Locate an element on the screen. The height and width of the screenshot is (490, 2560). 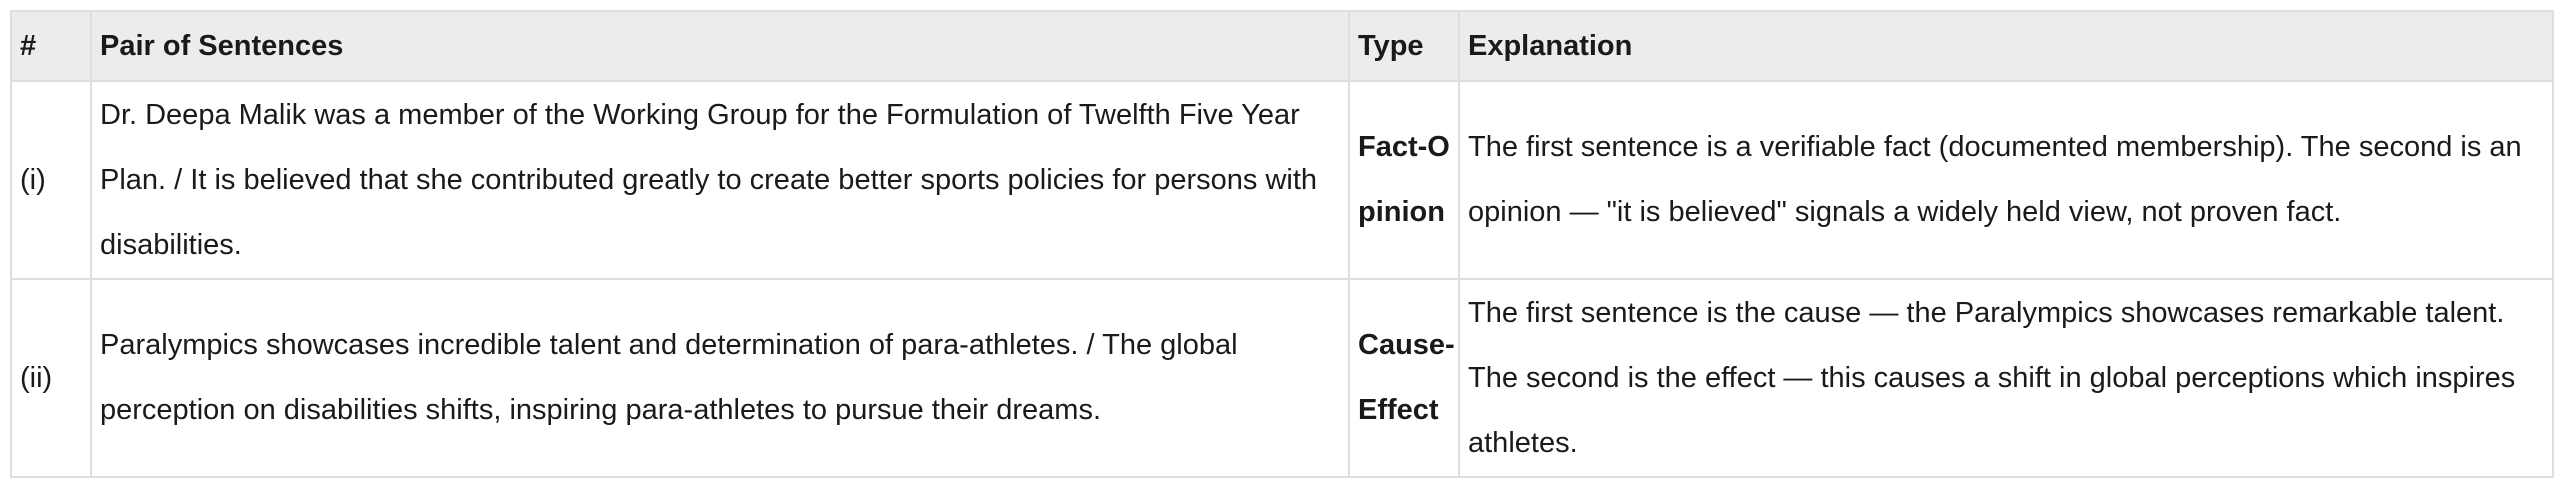
header-number: # is located at coordinates (51, 46).